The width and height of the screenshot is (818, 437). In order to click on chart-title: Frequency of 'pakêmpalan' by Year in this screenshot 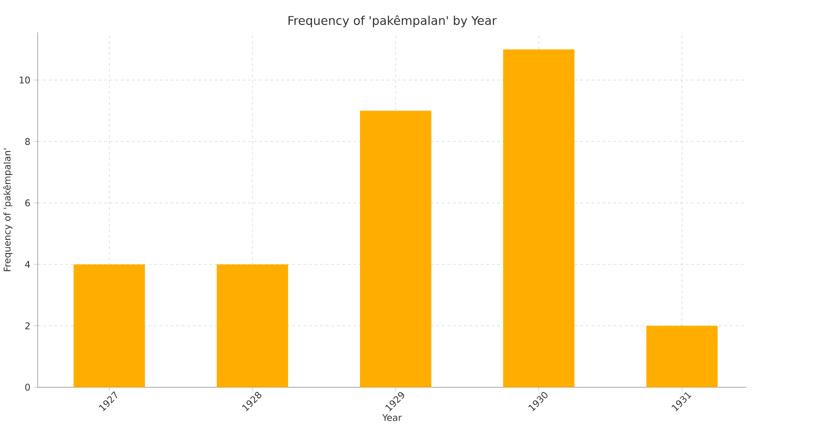, I will do `click(392, 21)`.